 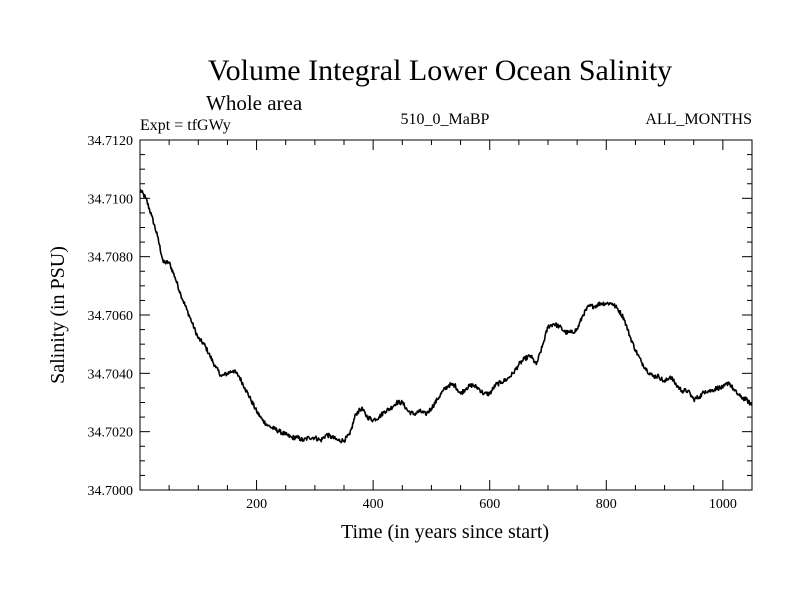 What do you see at coordinates (489, 504) in the screenshot?
I see `x-tick-label: 600` at bounding box center [489, 504].